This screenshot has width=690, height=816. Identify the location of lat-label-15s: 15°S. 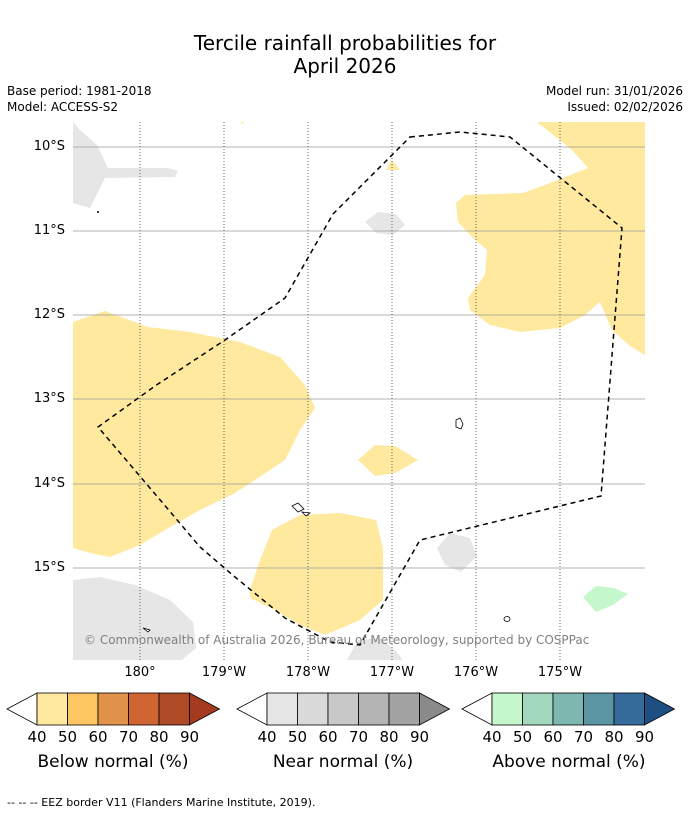
(49, 567).